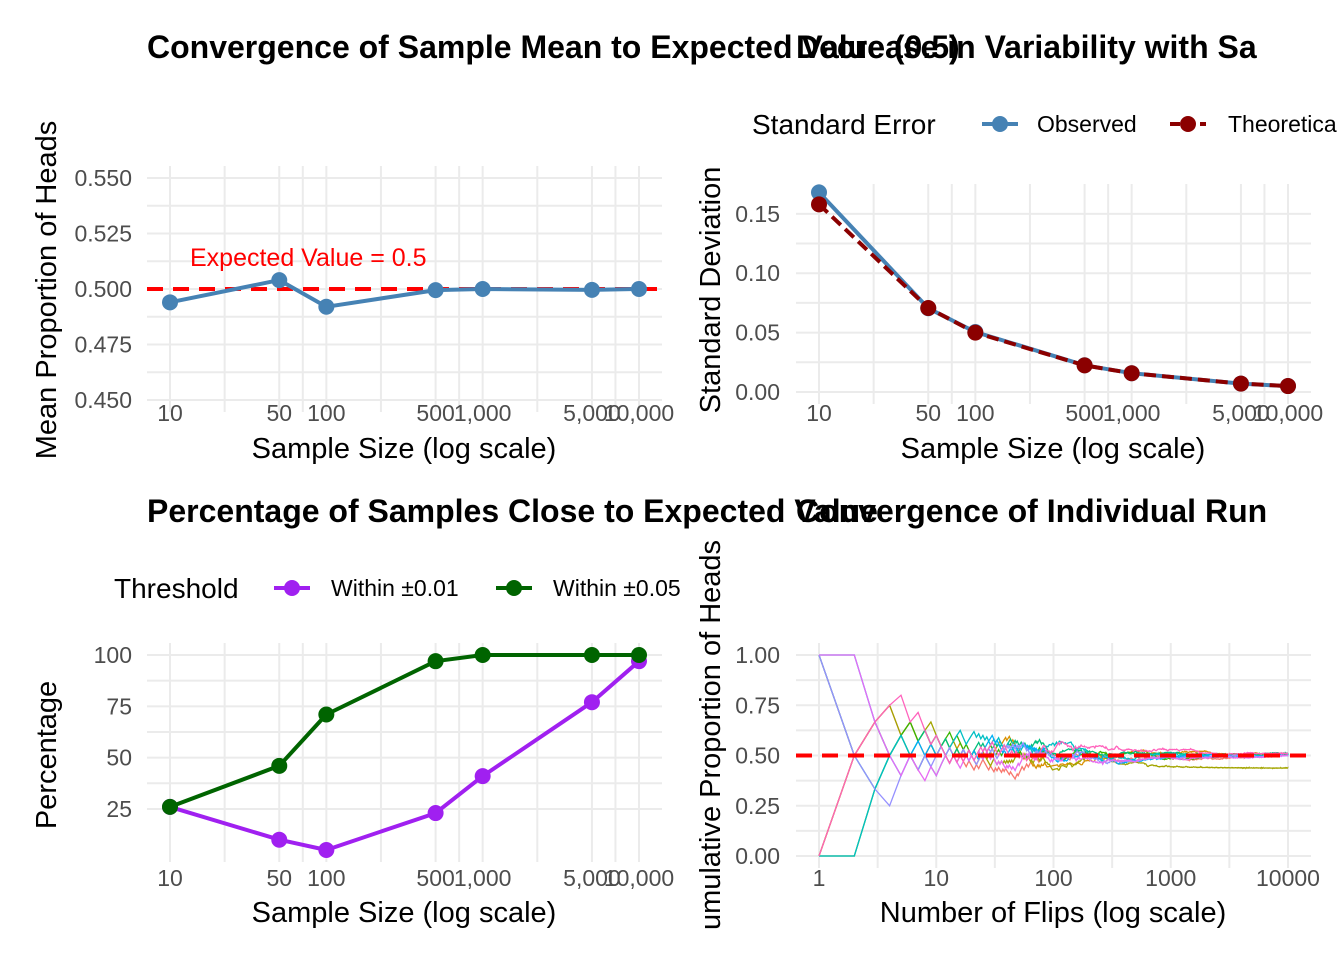 The height and width of the screenshot is (960, 1344). What do you see at coordinates (1170, 878) in the screenshot?
I see `x-tick-label: 1000` at bounding box center [1170, 878].